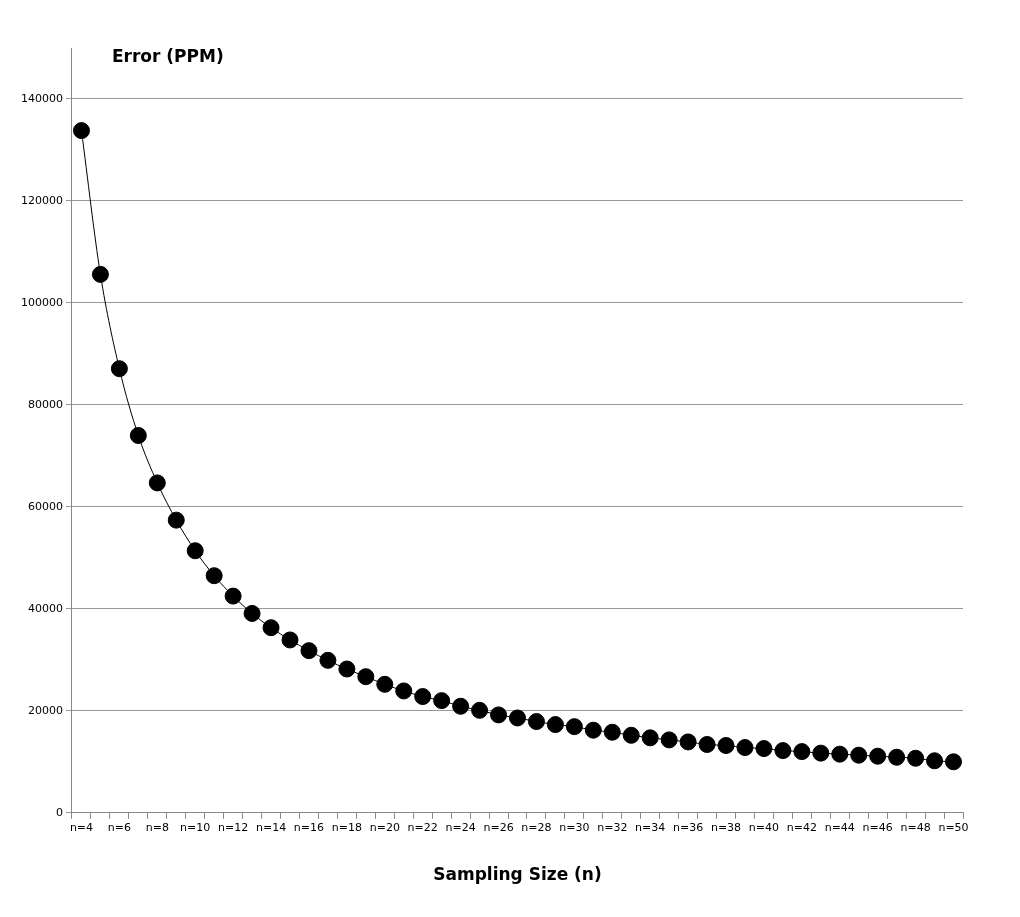 The width and height of the screenshot is (1020, 917). Describe the element at coordinates (41, 98) in the screenshot. I see `y-tick-label: 140000` at that location.